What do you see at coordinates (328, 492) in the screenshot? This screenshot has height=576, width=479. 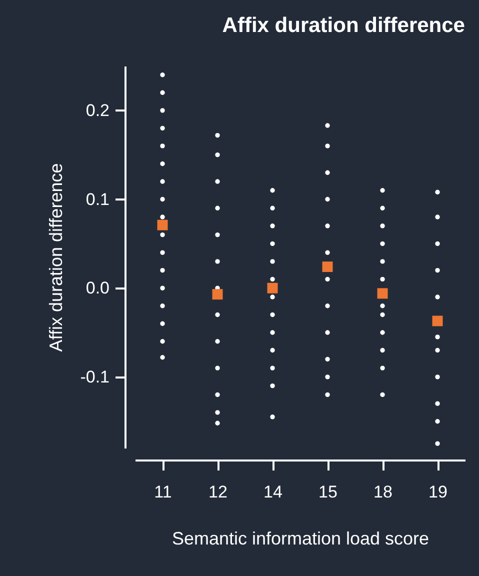 I see `x-tick-label: 15` at bounding box center [328, 492].